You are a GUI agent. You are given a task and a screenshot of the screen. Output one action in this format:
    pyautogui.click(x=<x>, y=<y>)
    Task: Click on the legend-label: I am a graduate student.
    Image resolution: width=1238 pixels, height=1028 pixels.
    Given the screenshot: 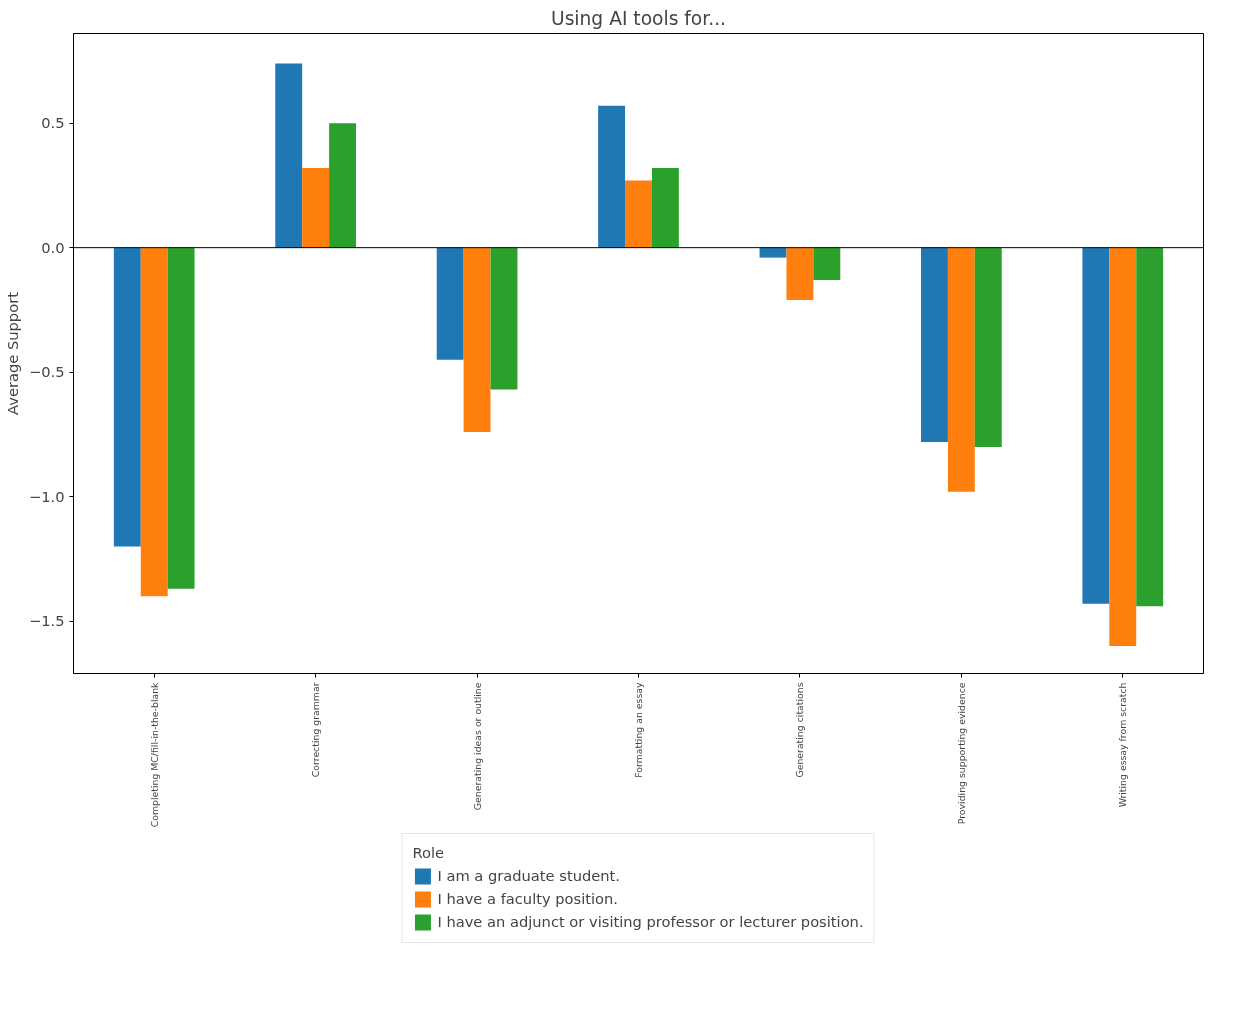 What is the action you would take?
    pyautogui.click(x=528, y=875)
    